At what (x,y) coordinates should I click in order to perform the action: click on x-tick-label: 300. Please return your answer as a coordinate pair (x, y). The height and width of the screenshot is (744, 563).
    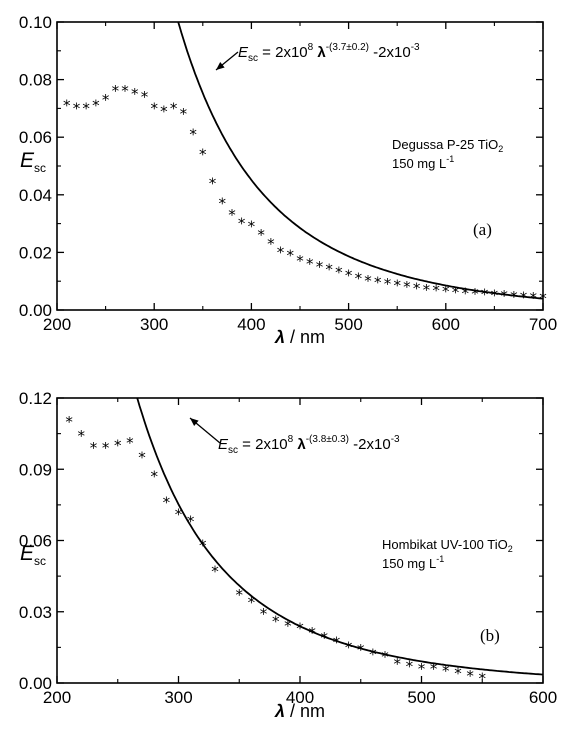
    Looking at the image, I should click on (154, 324).